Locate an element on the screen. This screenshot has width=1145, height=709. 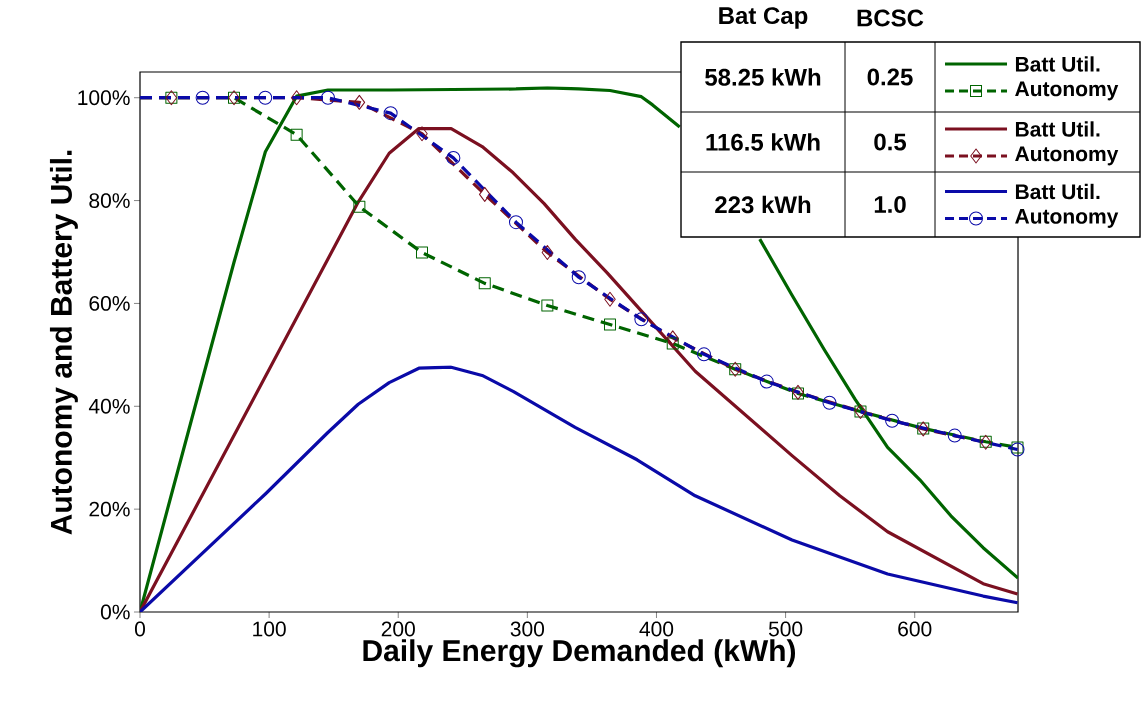
x-tick-label: 100 is located at coordinates (269, 629).